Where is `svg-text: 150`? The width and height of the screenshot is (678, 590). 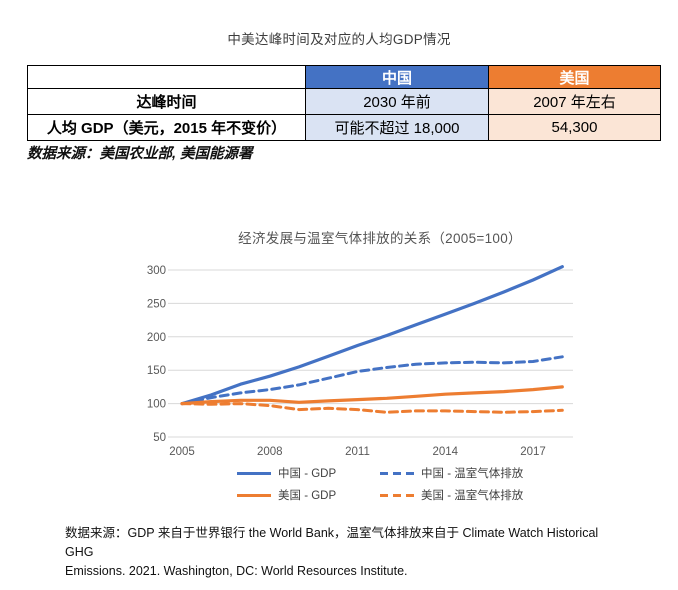
svg-text: 150 is located at coordinates (156, 371).